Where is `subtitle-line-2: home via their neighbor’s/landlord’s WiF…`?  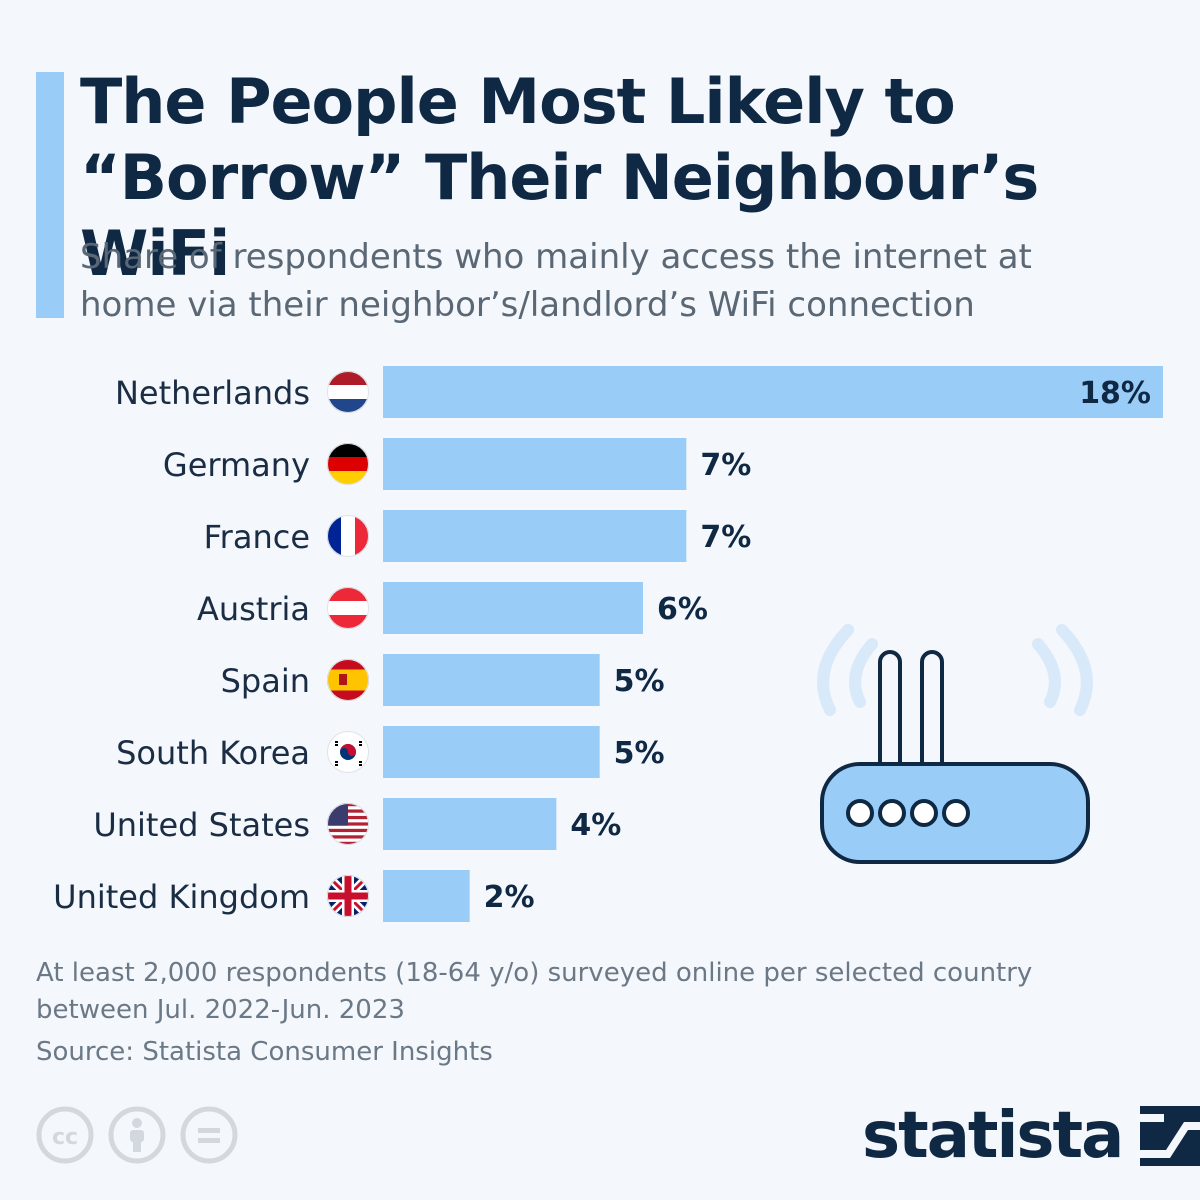
subtitle-line-2: home via their neighbor’s/landlord’s WiF… is located at coordinates (527, 305).